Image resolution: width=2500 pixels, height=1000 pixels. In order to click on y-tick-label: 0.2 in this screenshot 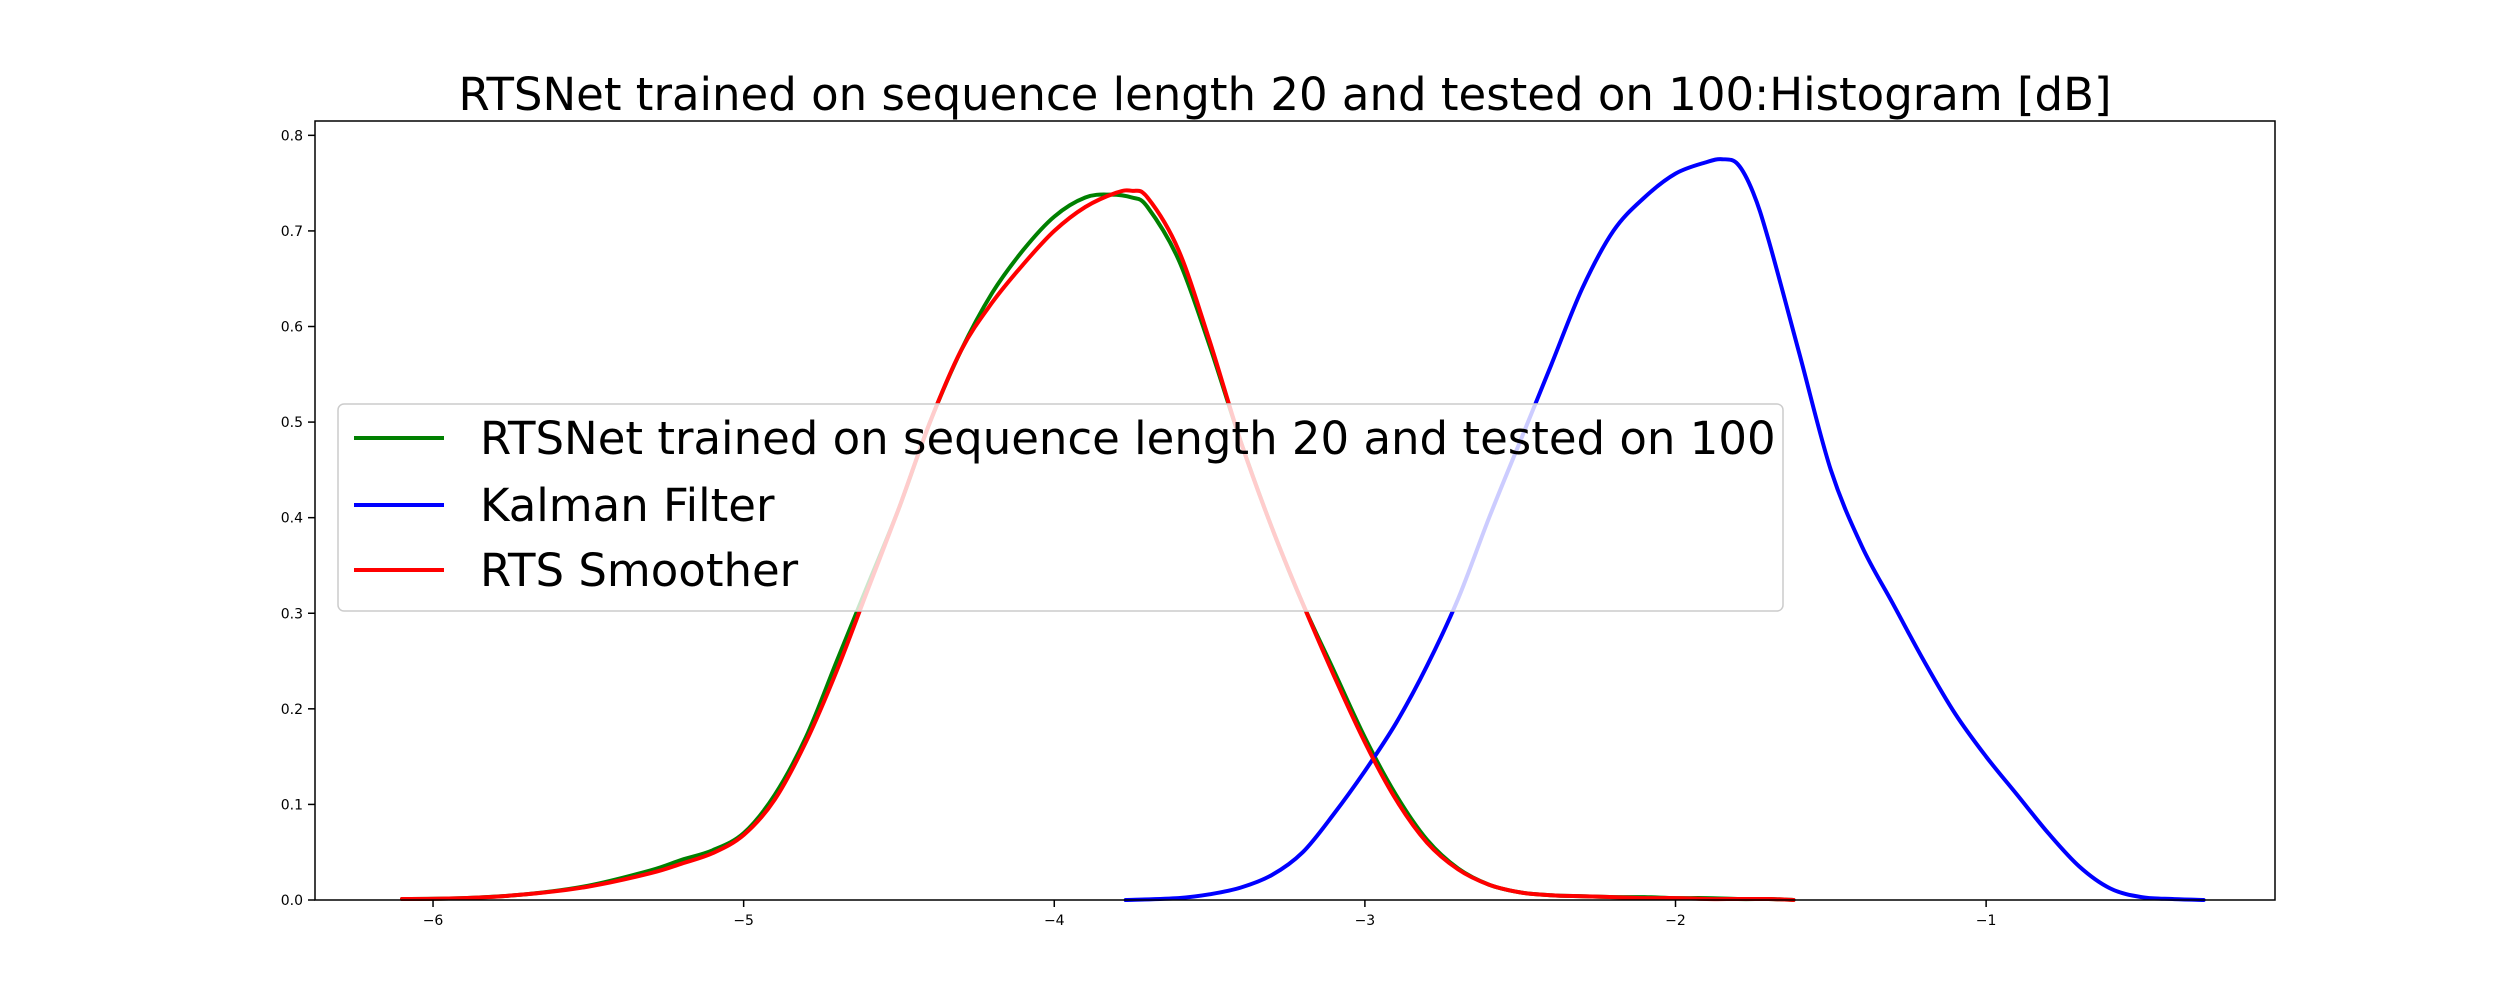, I will do `click(292, 710)`.